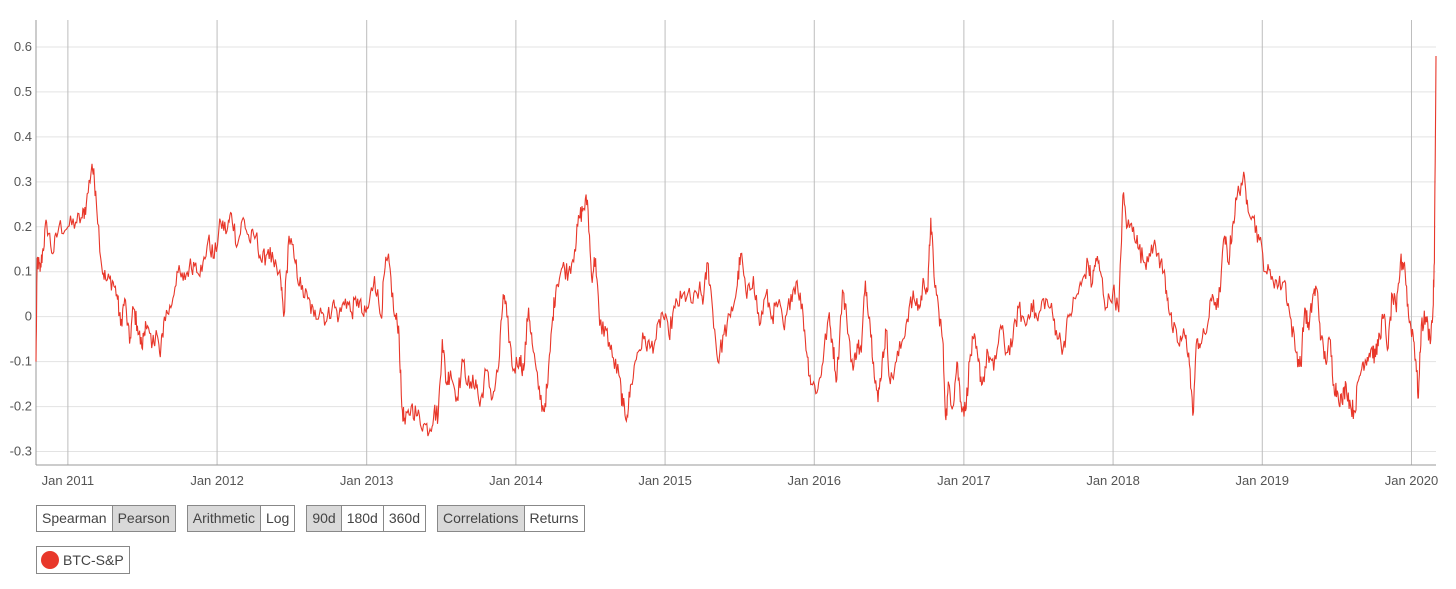 Image resolution: width=1456 pixels, height=589 pixels. What do you see at coordinates (404, 518) in the screenshot?
I see `window-360d-button: 360d` at bounding box center [404, 518].